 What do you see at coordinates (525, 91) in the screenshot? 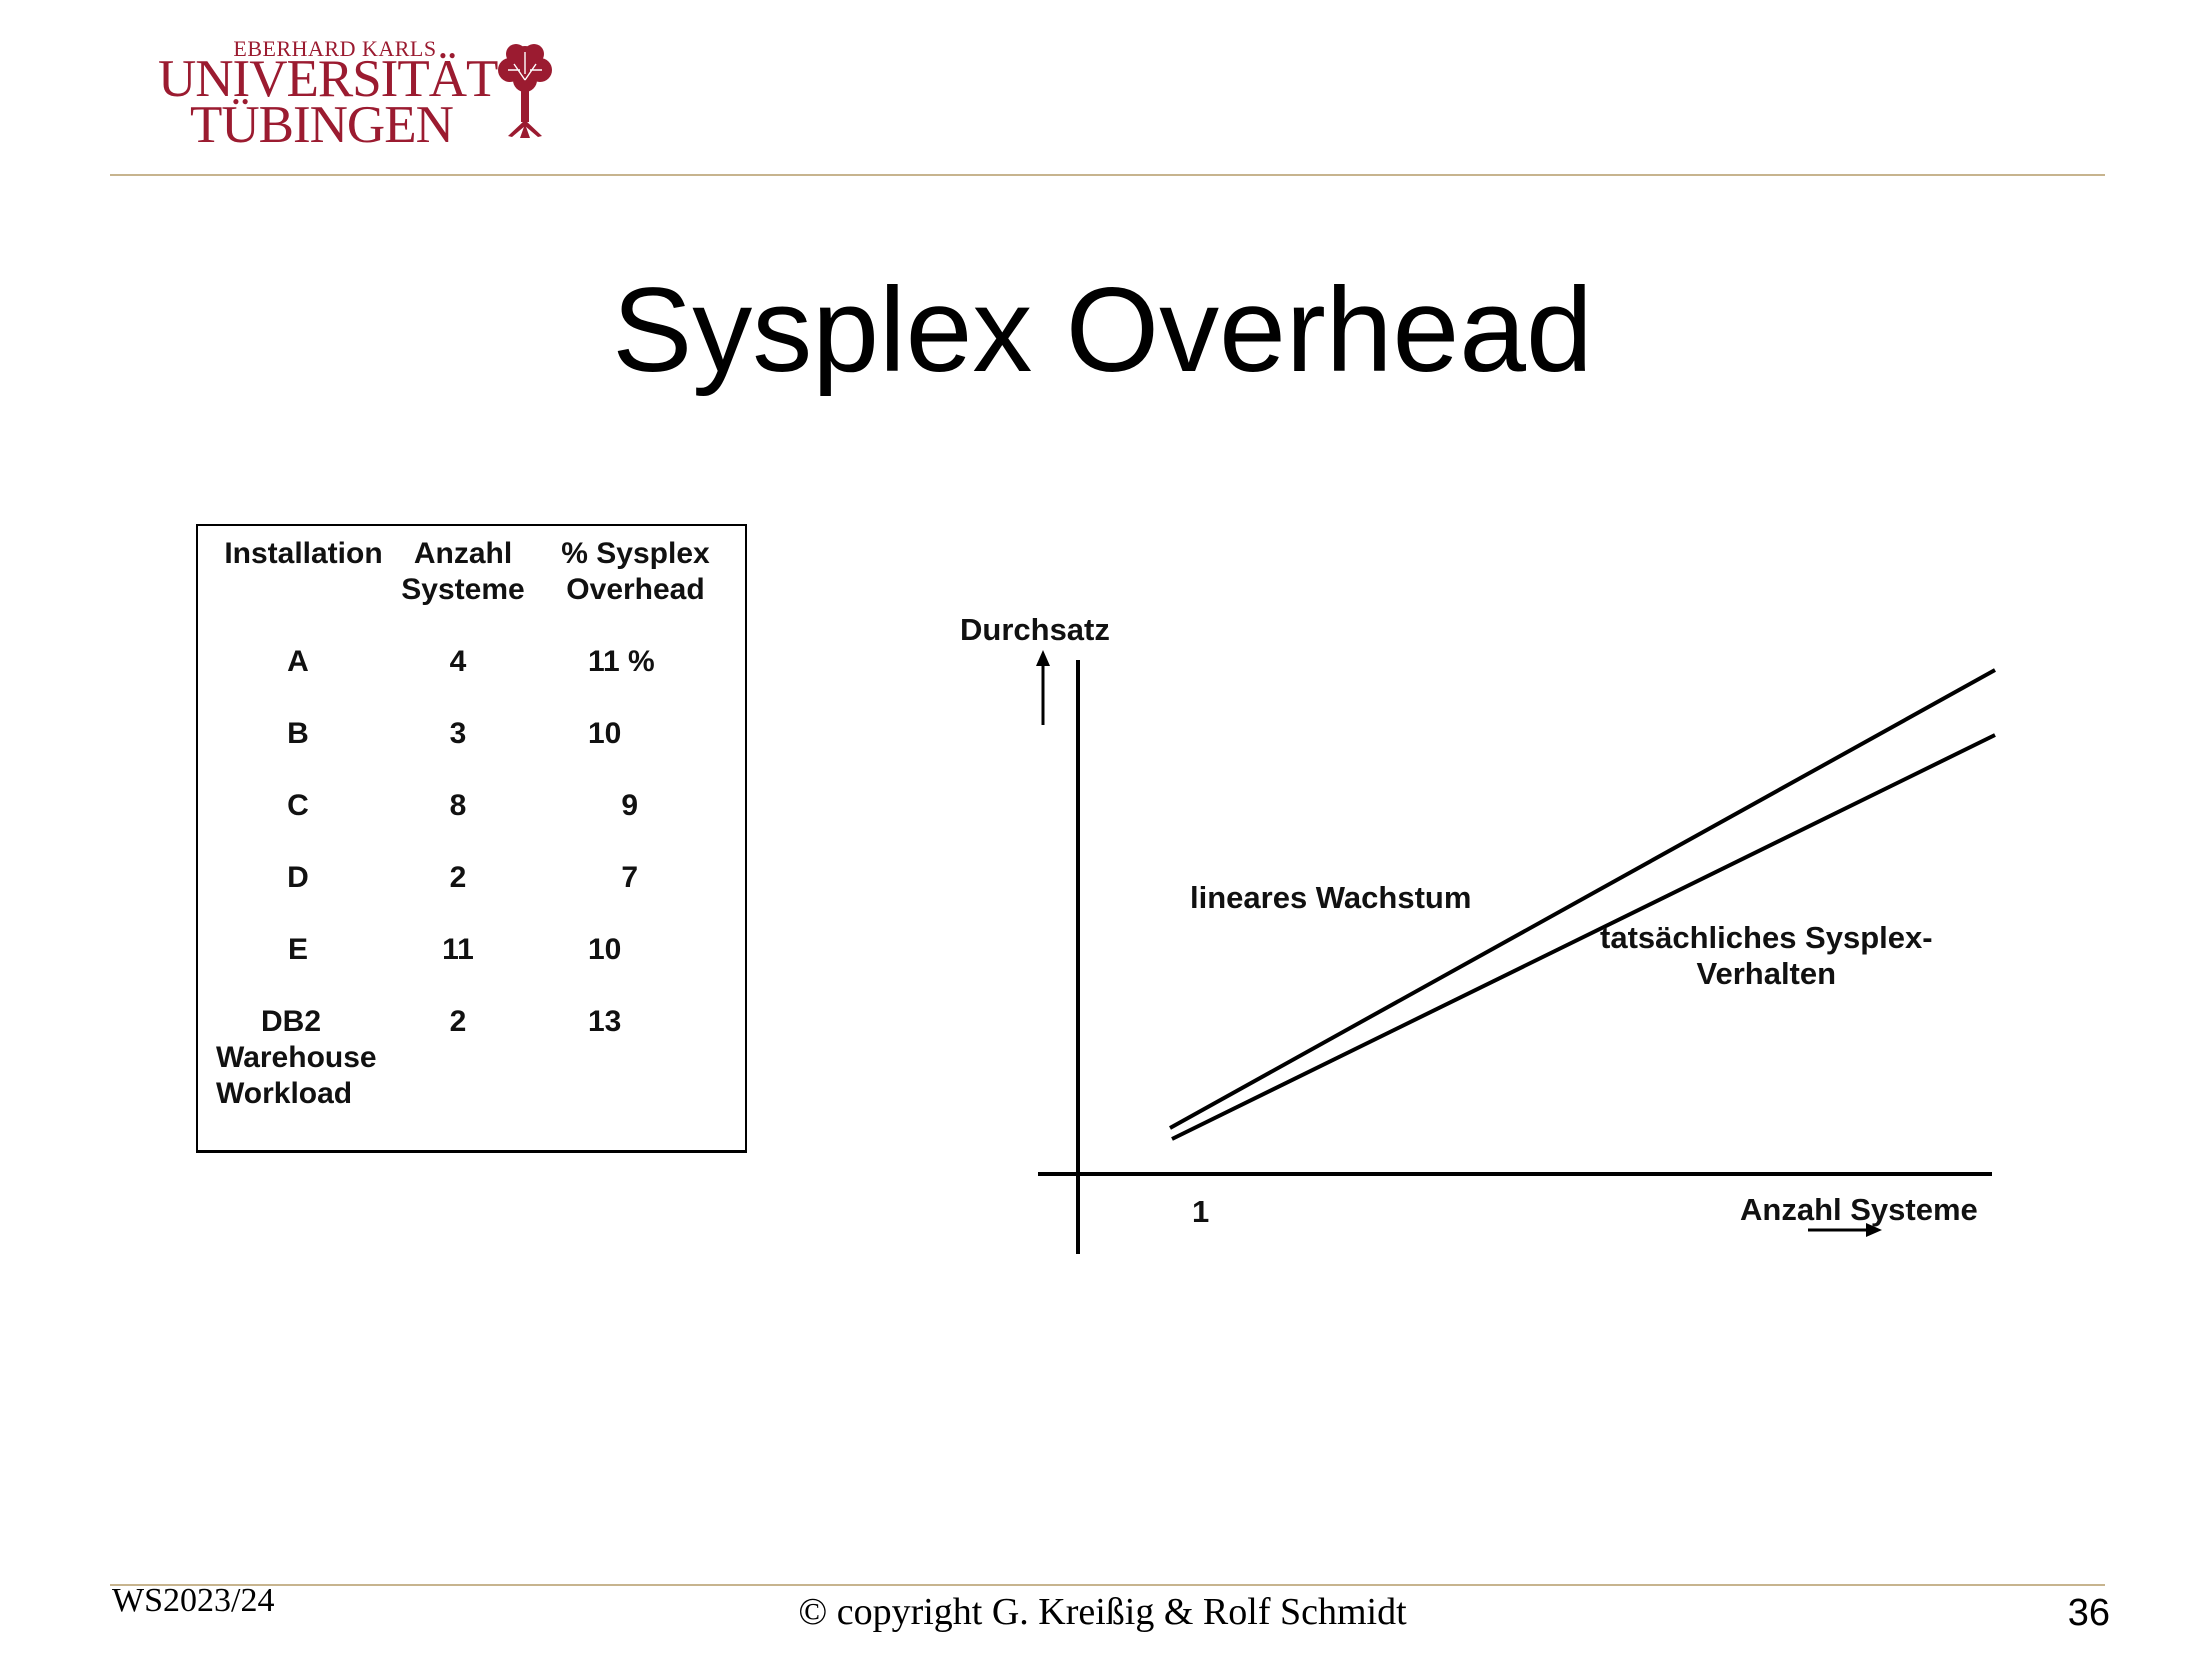
I see `tree-icon` at bounding box center [525, 91].